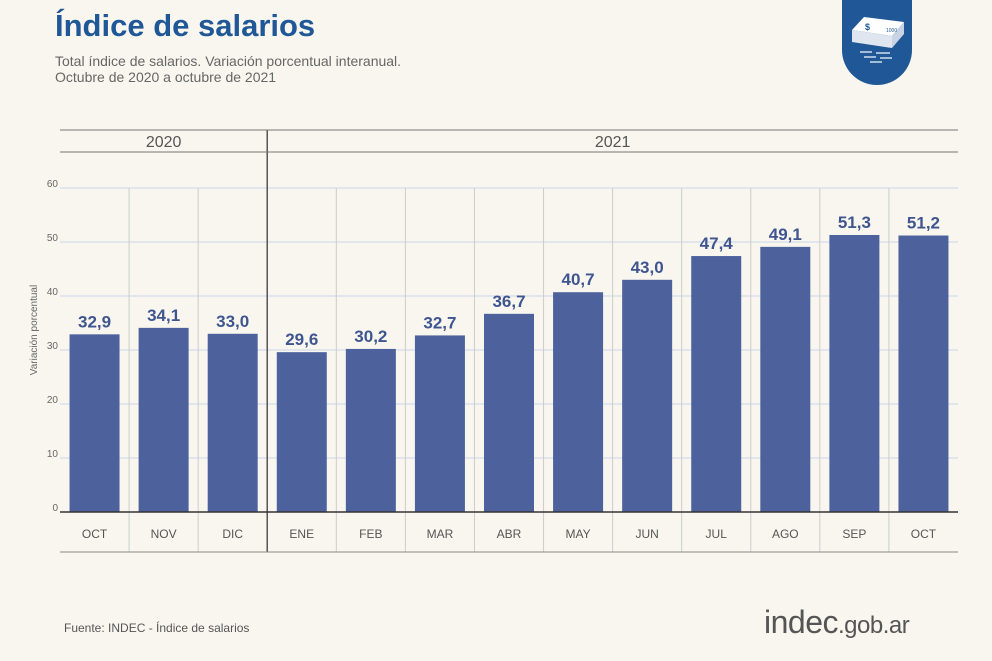  What do you see at coordinates (923, 223) in the screenshot?
I see `data-label: 51,2` at bounding box center [923, 223].